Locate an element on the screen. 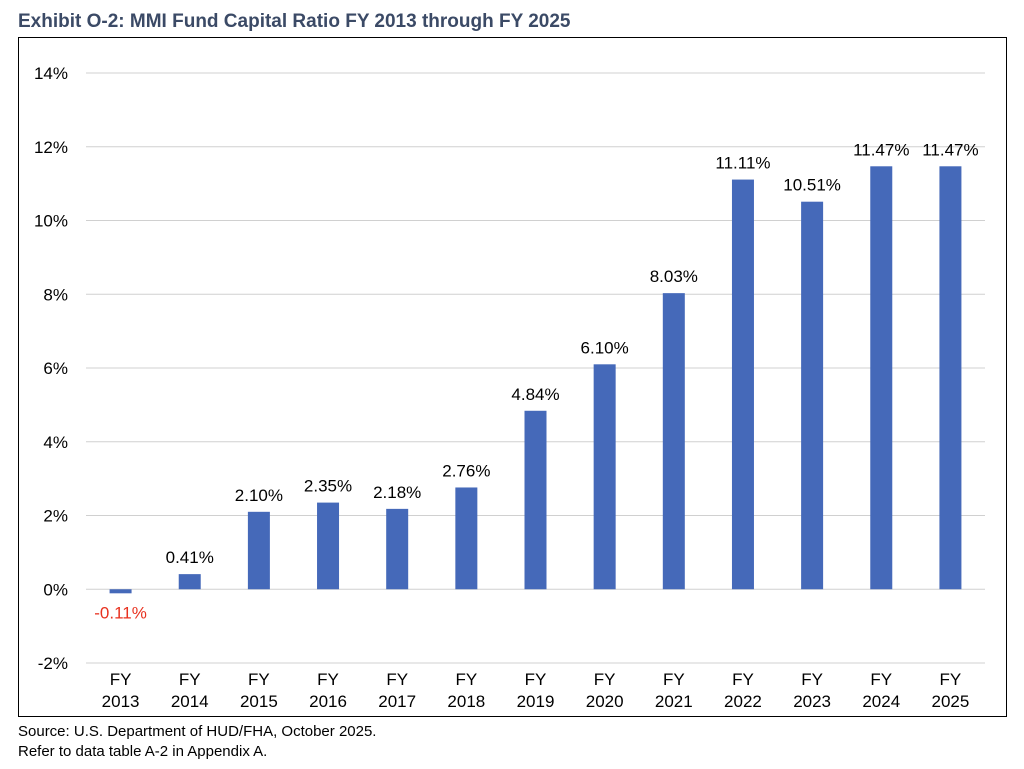 Image resolution: width=1024 pixels, height=769 pixels. x-tick-label: FY 2023 is located at coordinates (812, 690).